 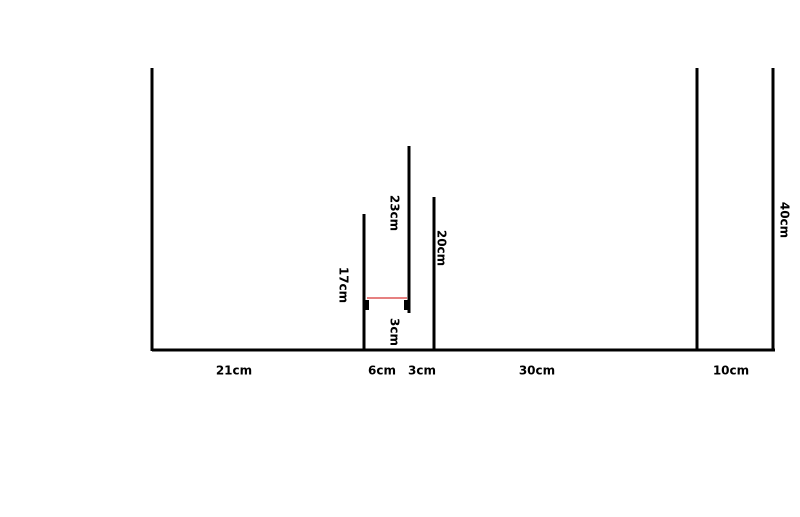 What do you see at coordinates (344, 285) in the screenshot?
I see `dimension-label: 17cm` at bounding box center [344, 285].